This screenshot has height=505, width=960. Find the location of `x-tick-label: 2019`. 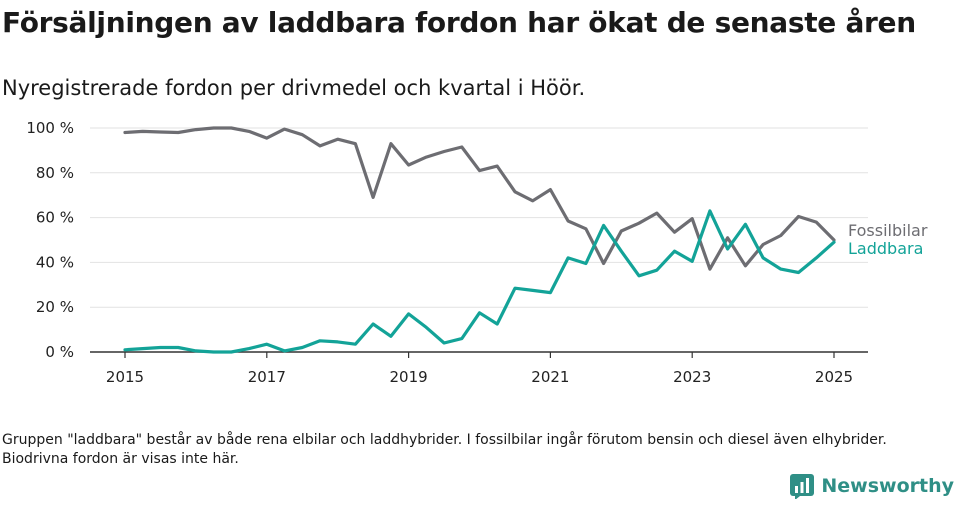

x-tick-label: 2019 is located at coordinates (409, 377).